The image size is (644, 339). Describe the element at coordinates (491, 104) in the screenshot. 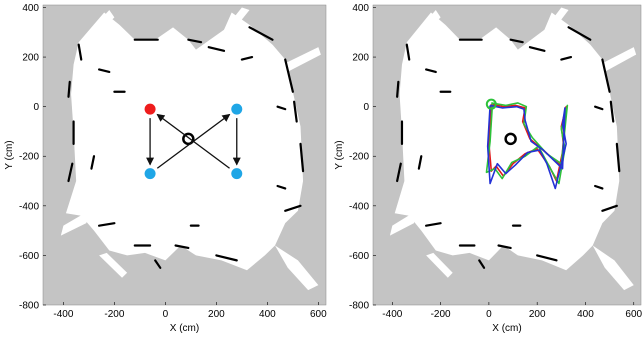

I see `start-marker` at that location.